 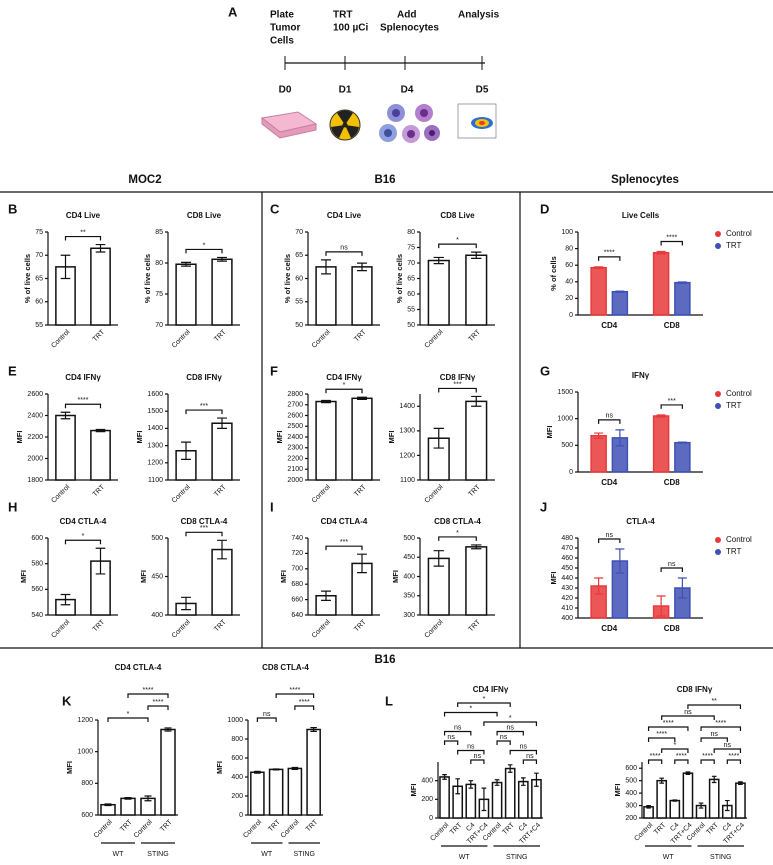 I want to click on chart-title: CD4 IFNγ, so click(x=491, y=689).